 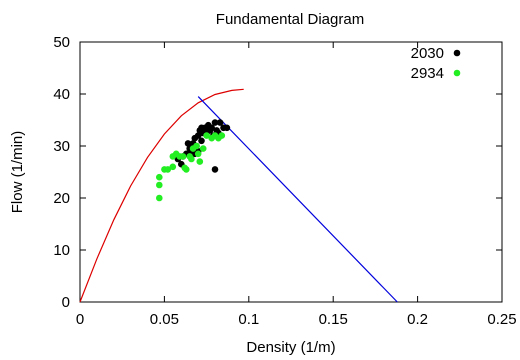 What do you see at coordinates (427, 53) in the screenshot?
I see `legend-label: 2030` at bounding box center [427, 53].